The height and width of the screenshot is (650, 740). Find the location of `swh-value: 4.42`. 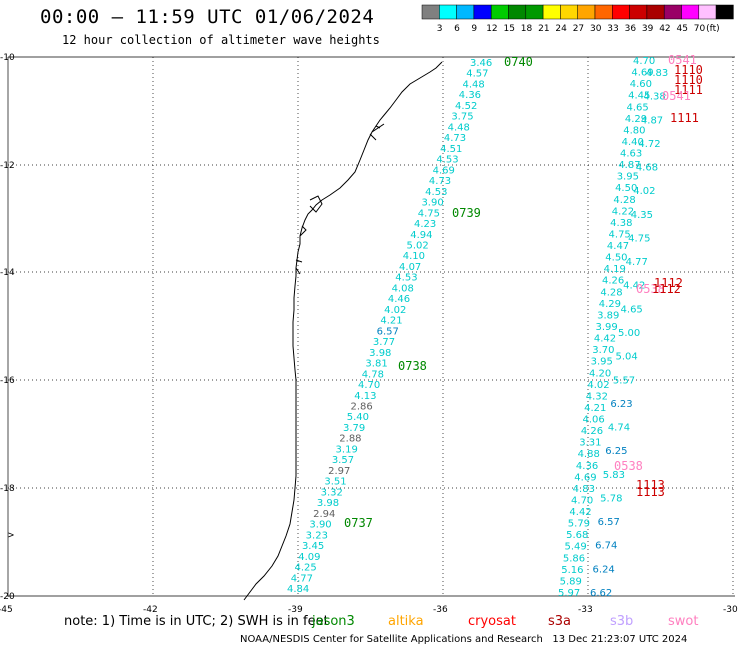

swh-value: 4.42 is located at coordinates (605, 339).